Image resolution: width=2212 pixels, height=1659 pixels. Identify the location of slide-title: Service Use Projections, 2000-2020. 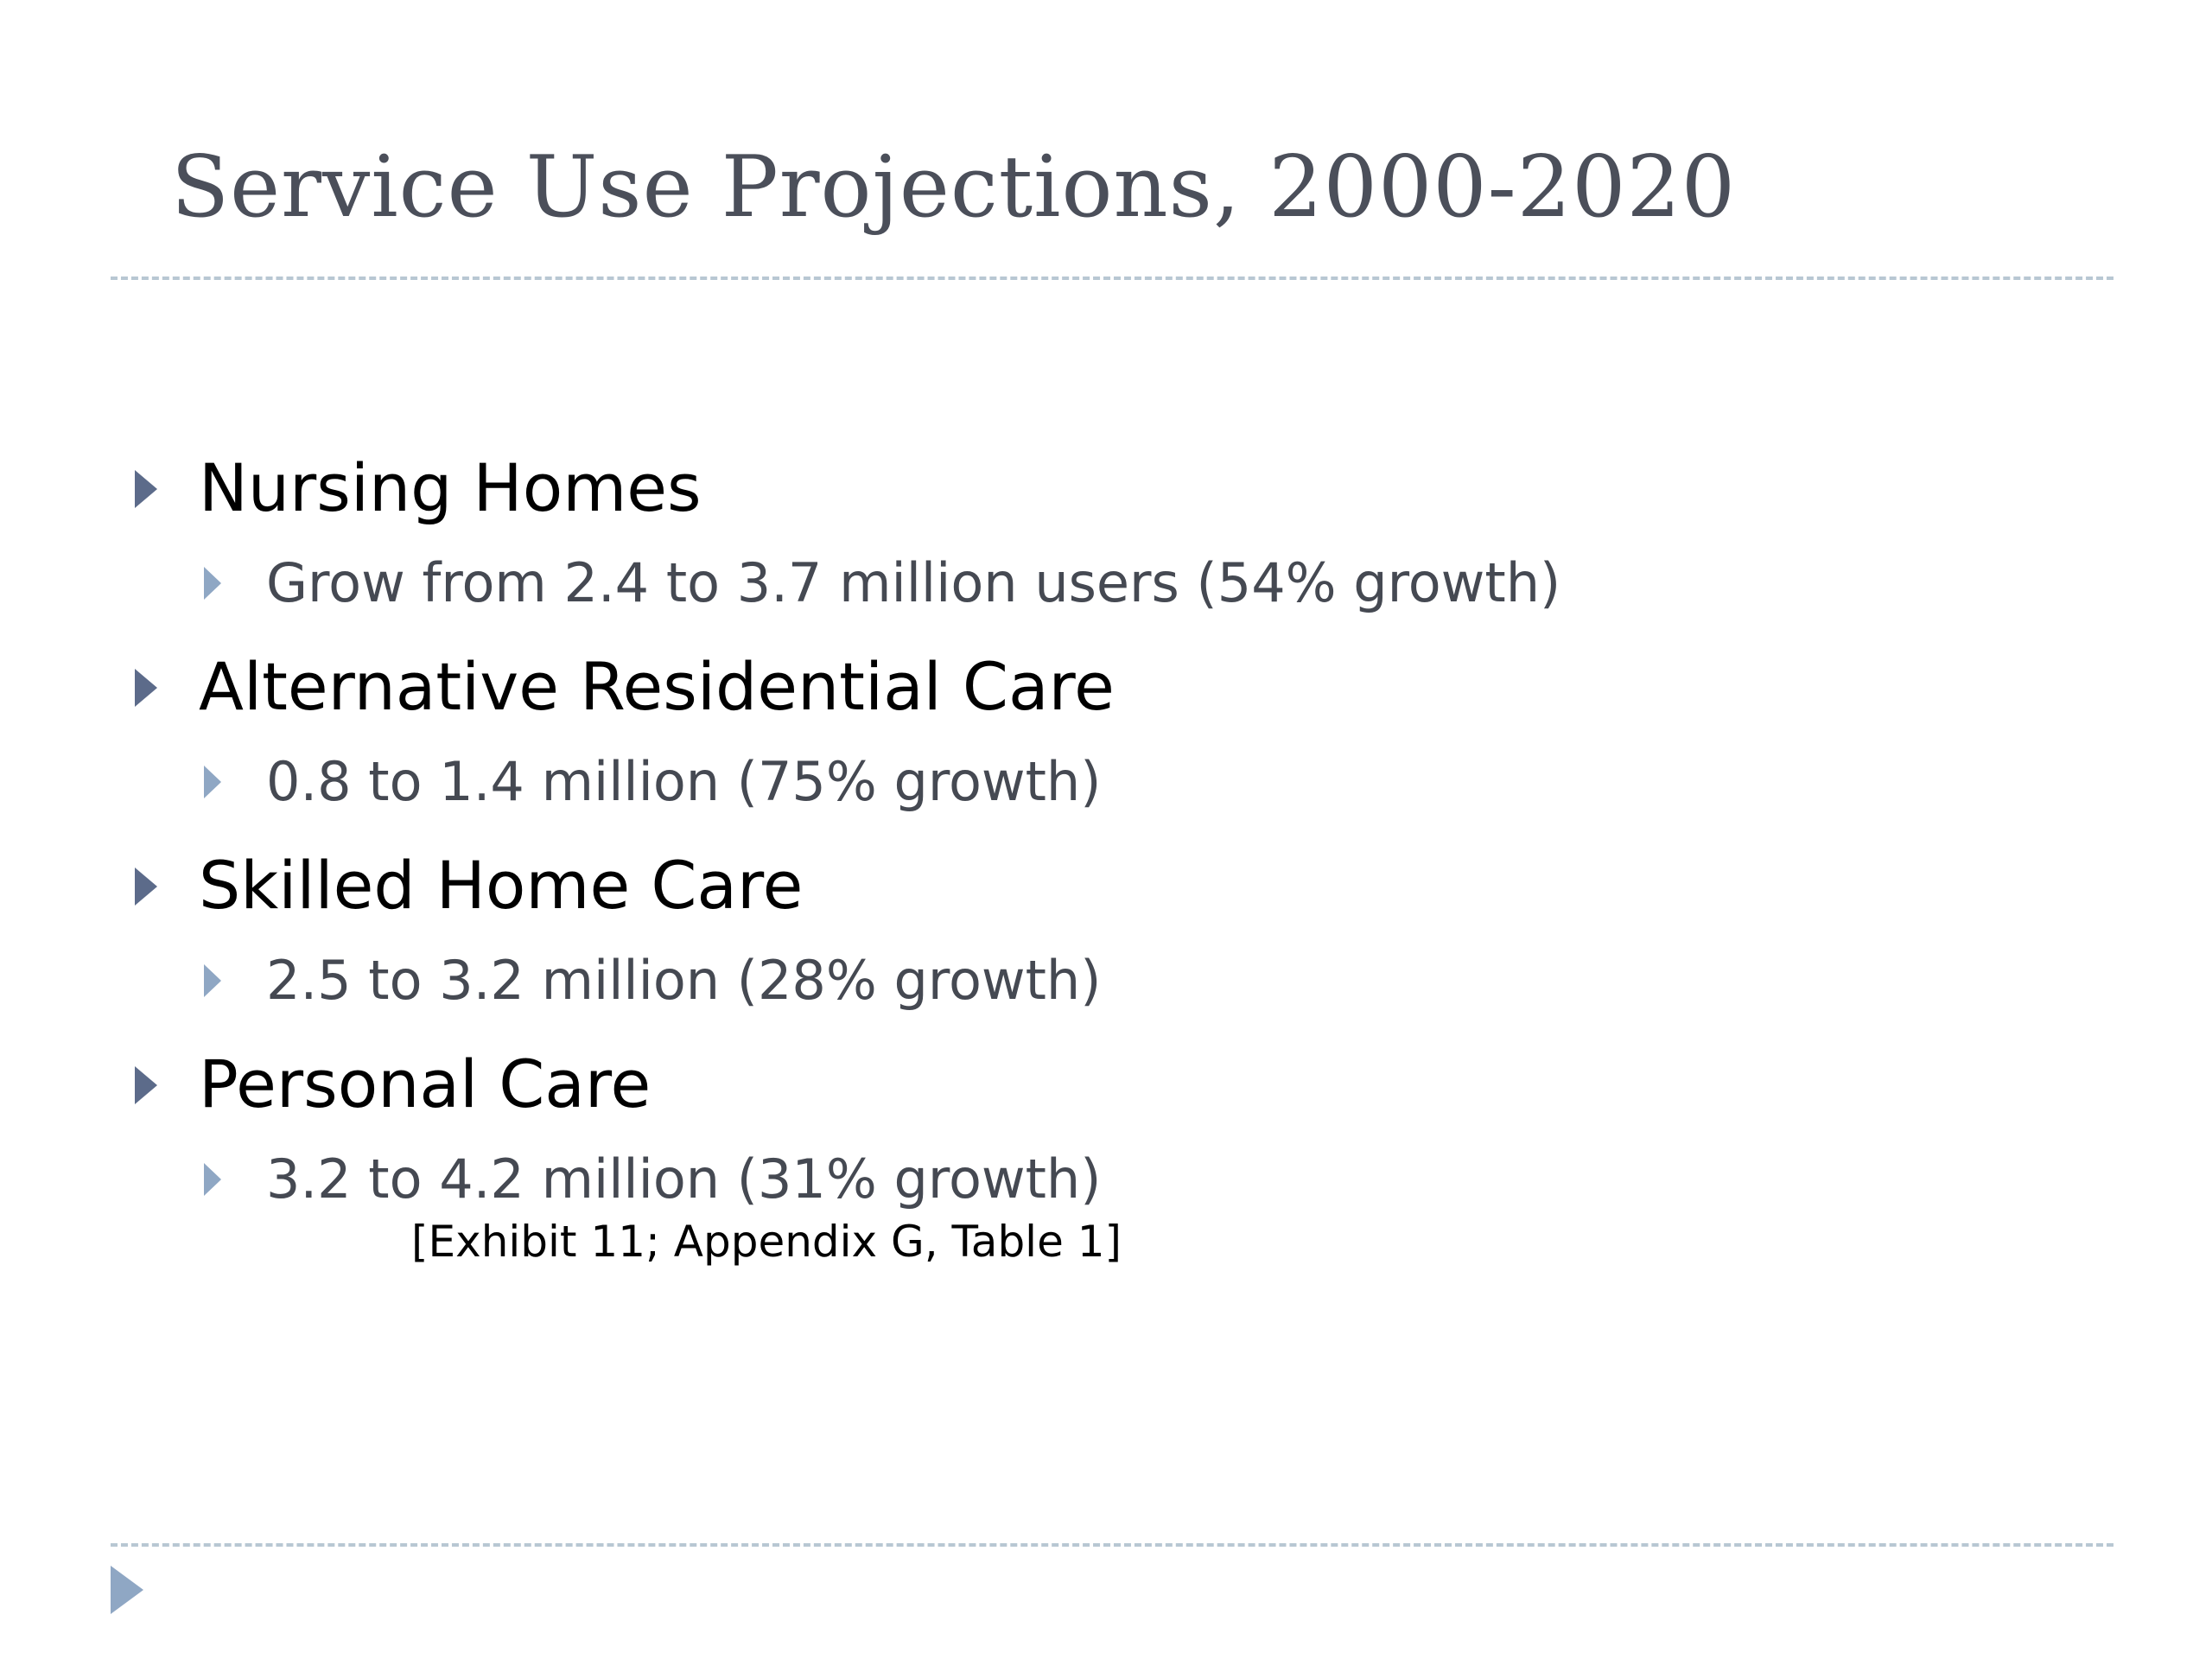
(954, 187).